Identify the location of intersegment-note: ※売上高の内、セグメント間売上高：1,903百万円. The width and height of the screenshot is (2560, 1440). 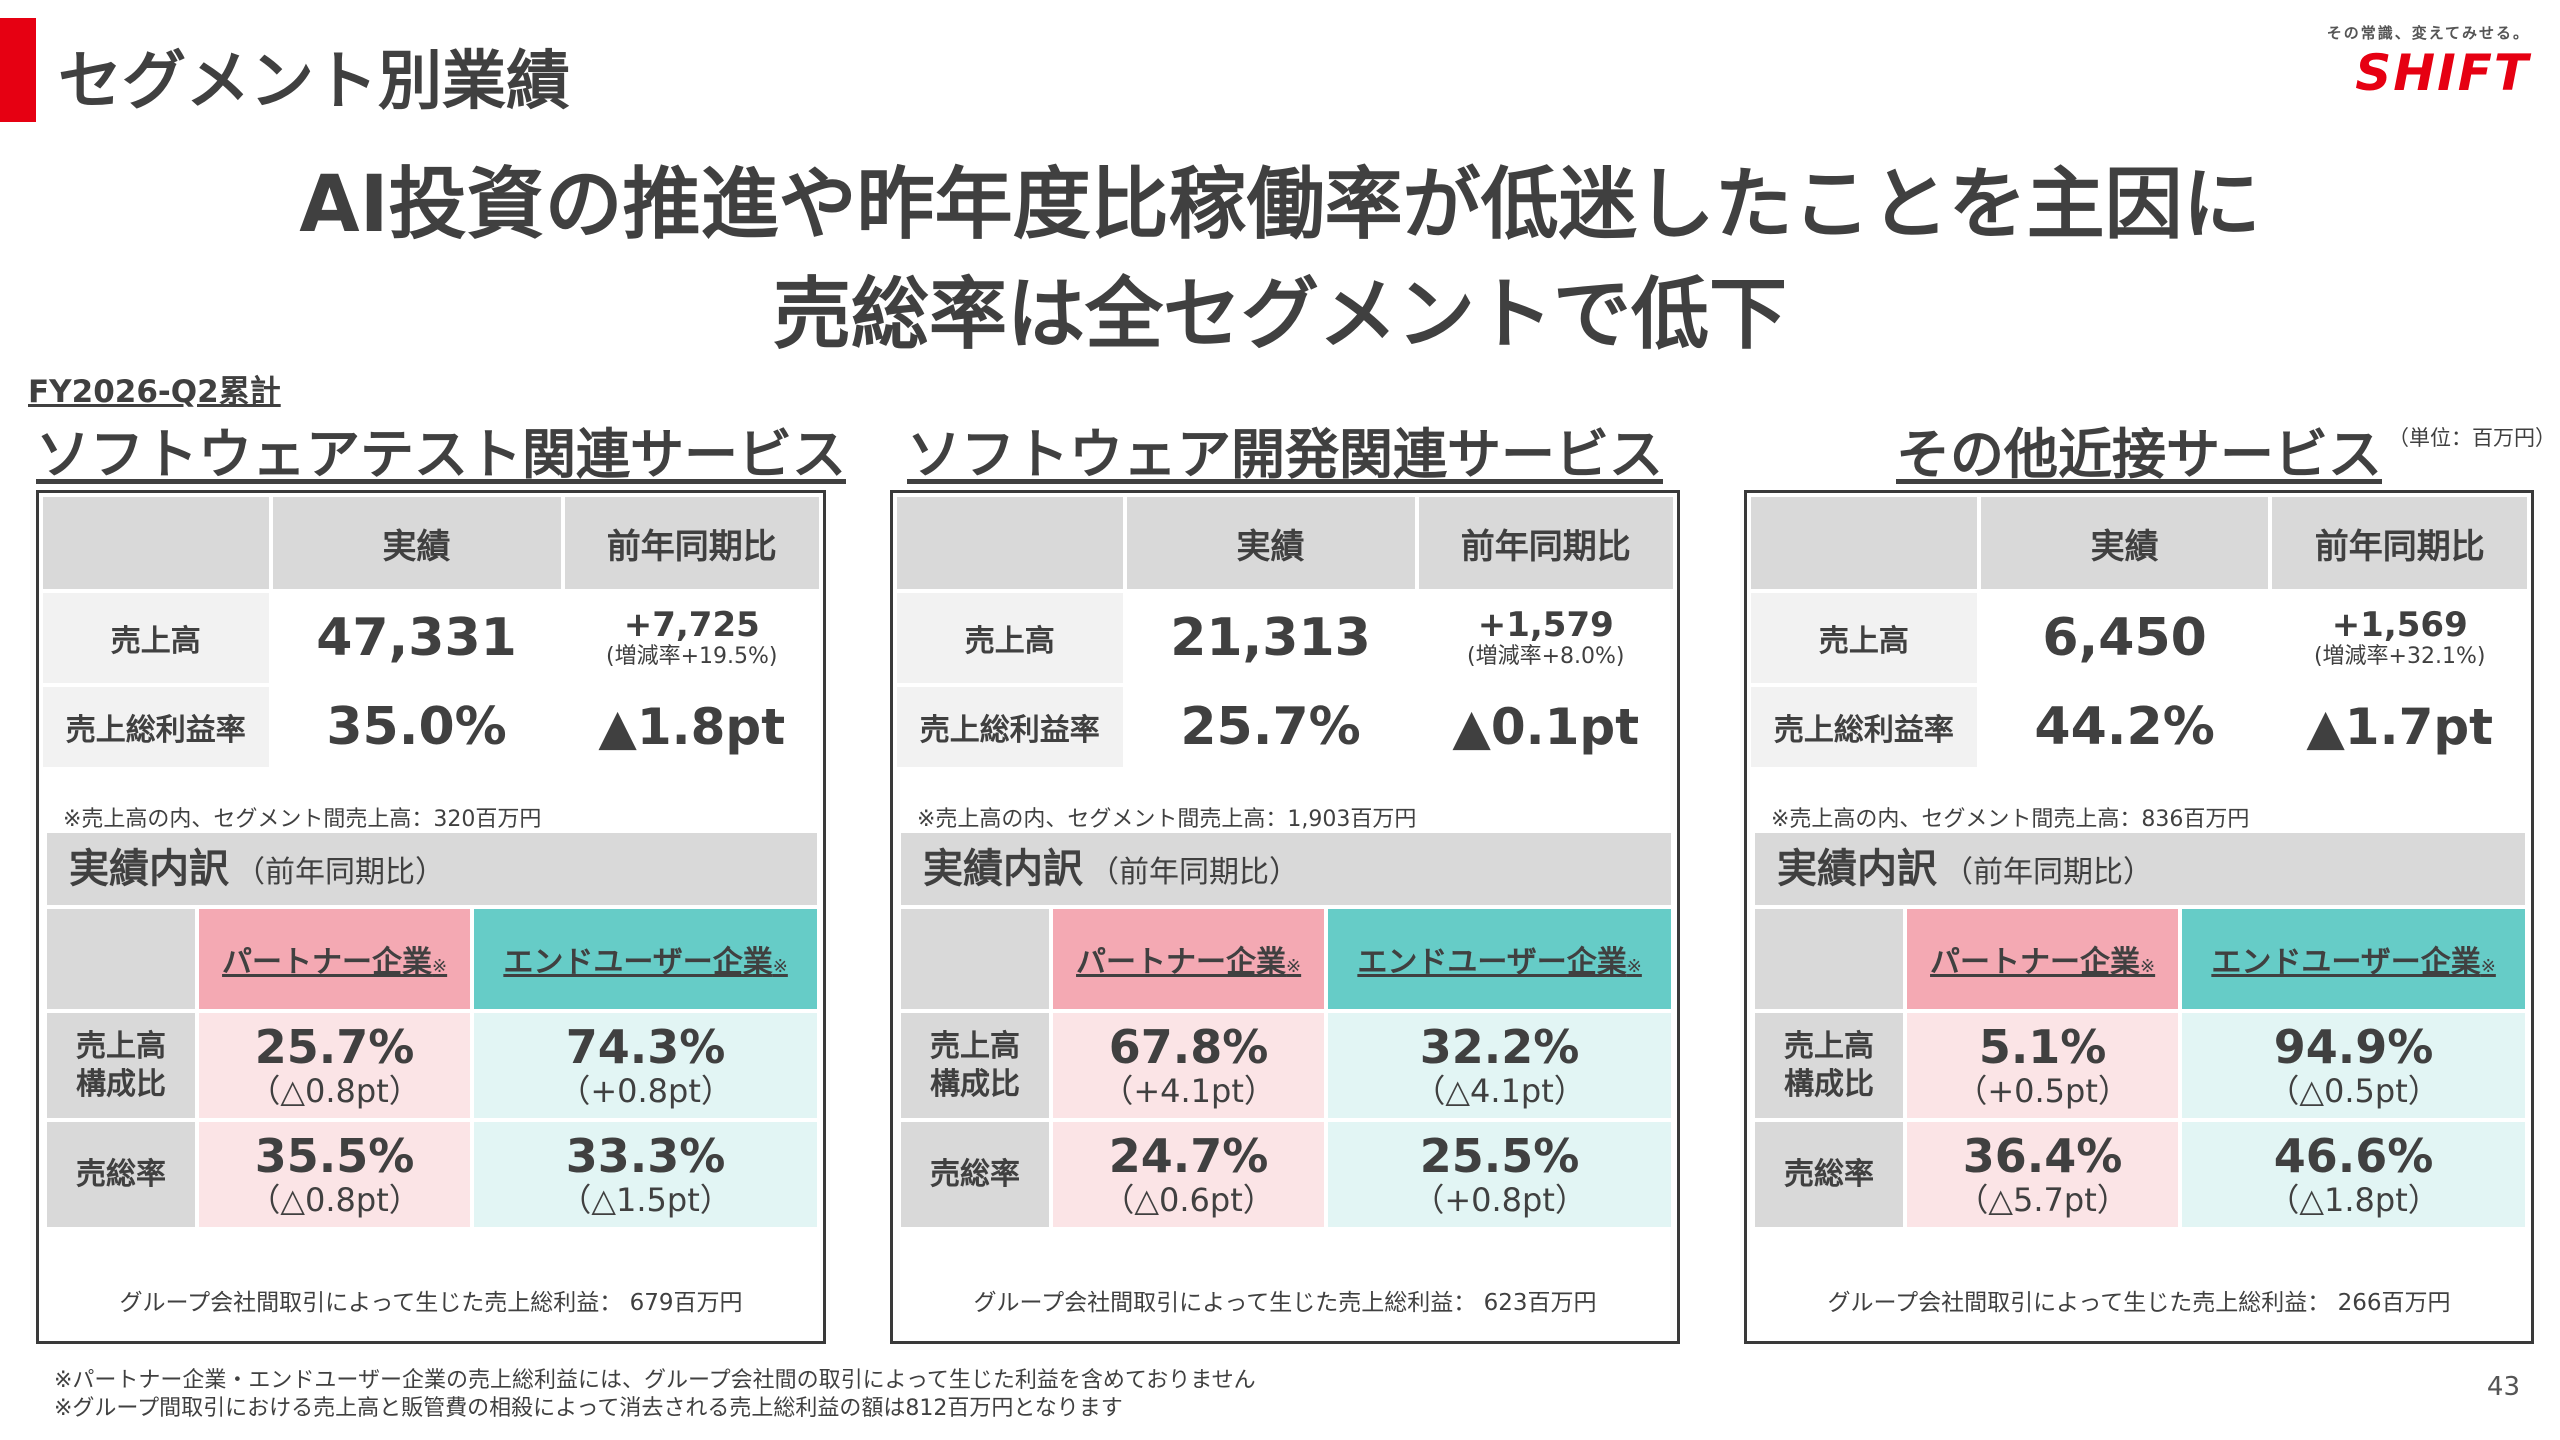
(1167, 819).